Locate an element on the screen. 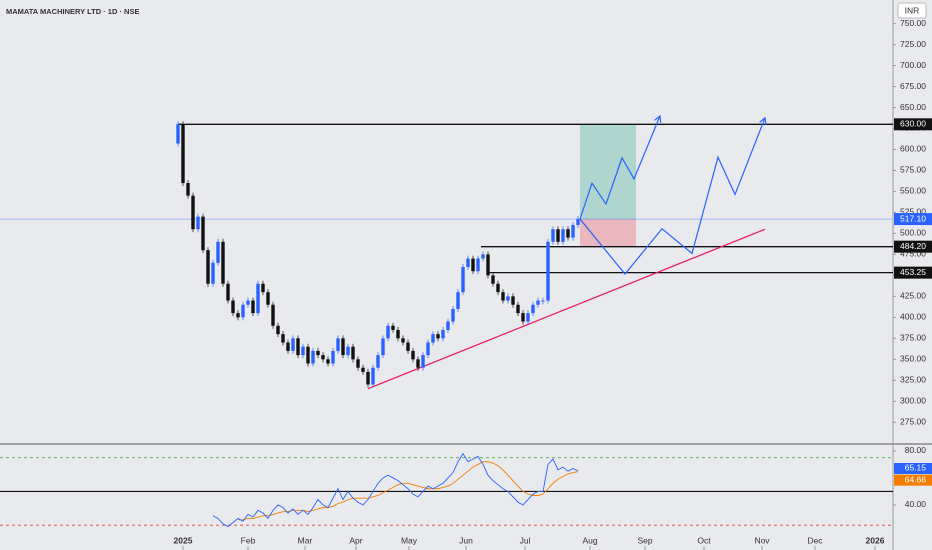  x-tick-label: Nov is located at coordinates (762, 540).